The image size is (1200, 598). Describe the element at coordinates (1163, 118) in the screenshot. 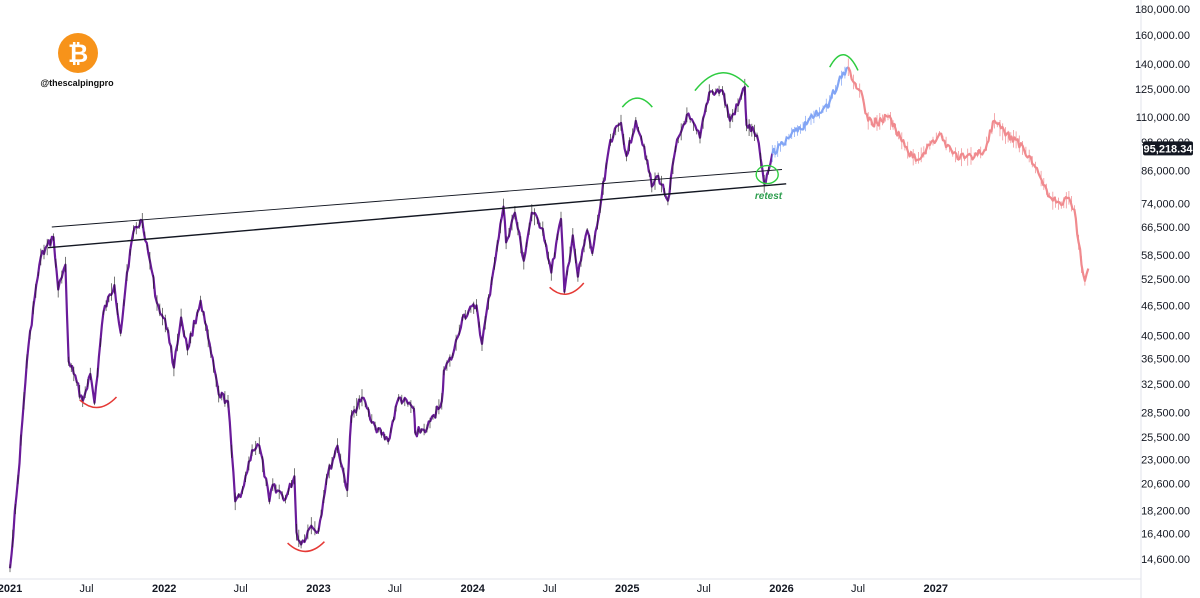

I see `price-tick-label: 110,000.00` at that location.